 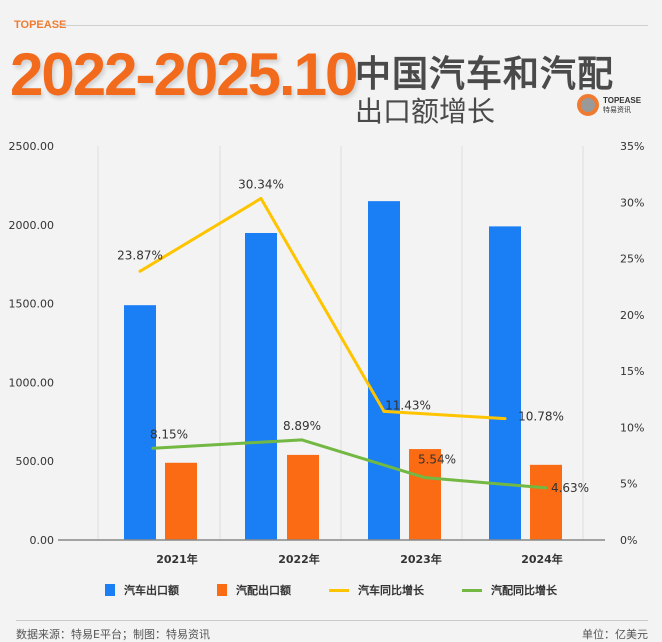 I want to click on y-right-tick: 5%, so click(x=628, y=484).